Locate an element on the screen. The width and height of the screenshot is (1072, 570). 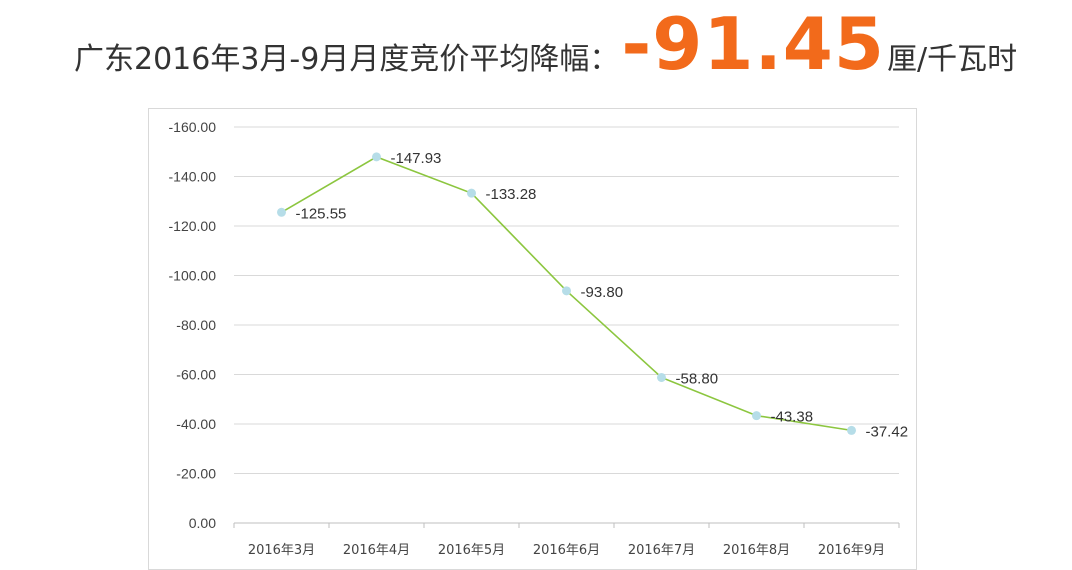
headline-text: 广东2016年3月-9月月度竞价平均降幅： is located at coordinates (347, 59).